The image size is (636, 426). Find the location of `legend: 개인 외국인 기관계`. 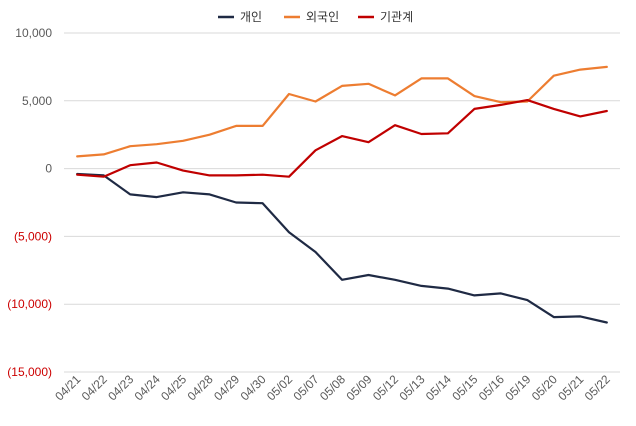

legend: 개인 외국인 기관계 is located at coordinates (315, 17).